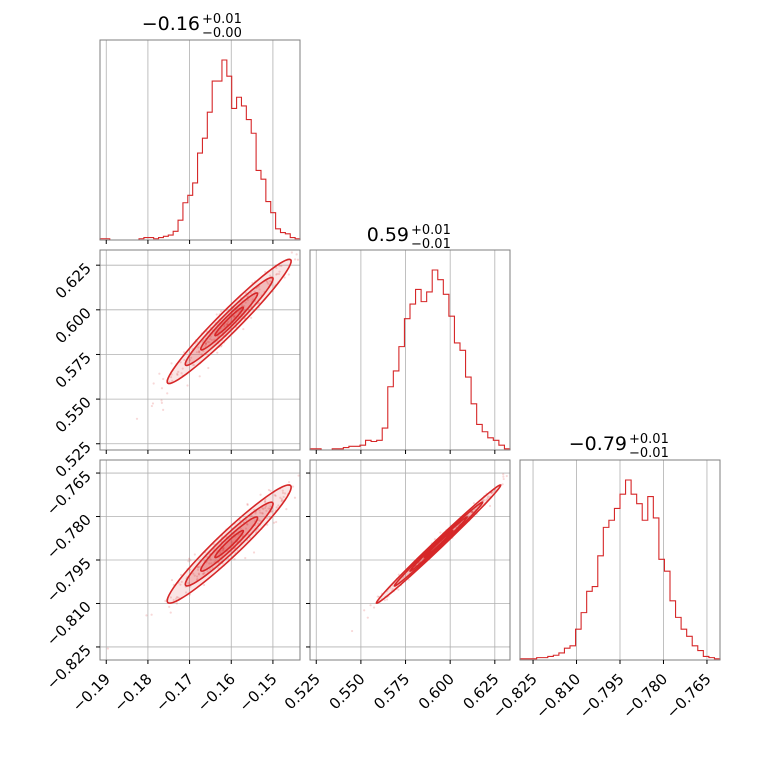 This screenshot has height=760, width=760. I want to click on xtick-label-1-2: 0.575, so click(391, 691).